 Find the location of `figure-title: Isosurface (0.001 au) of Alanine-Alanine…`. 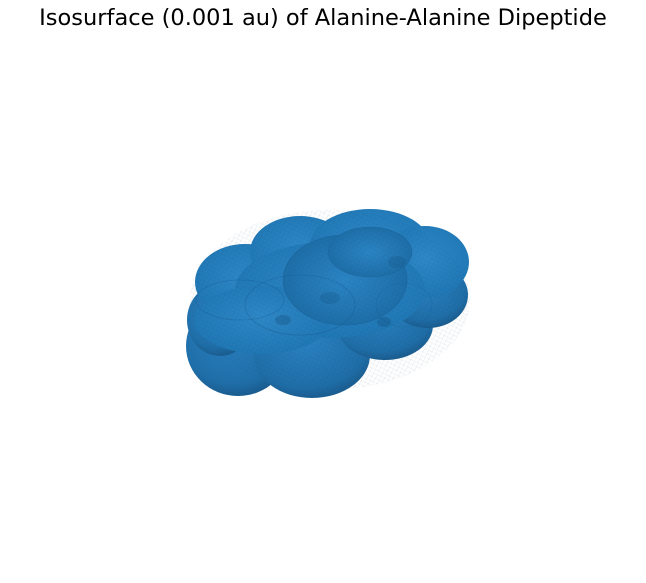

figure-title: Isosurface (0.001 au) of Alanine-Alanine… is located at coordinates (323, 18).